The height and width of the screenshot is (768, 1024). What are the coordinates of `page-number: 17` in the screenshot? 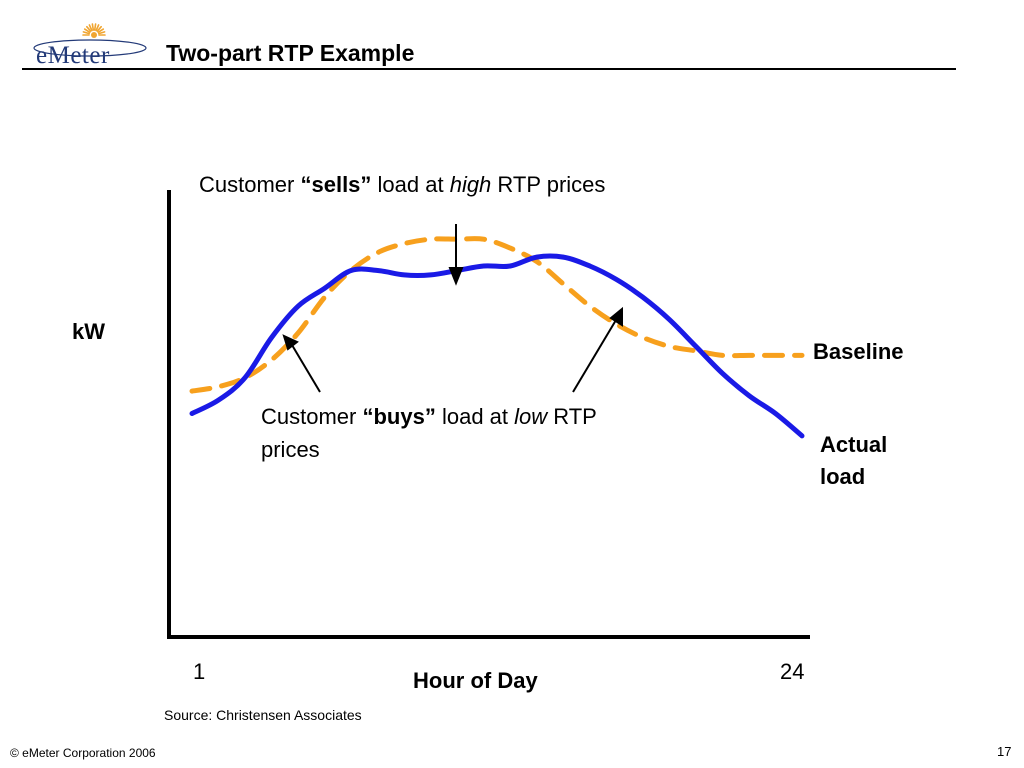 It's located at (1004, 751).